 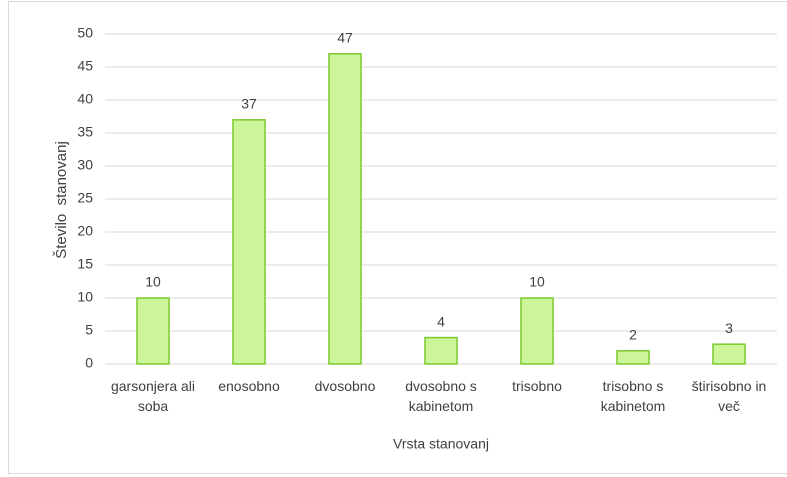 I want to click on y-tick-label: 0, so click(x=89, y=363).